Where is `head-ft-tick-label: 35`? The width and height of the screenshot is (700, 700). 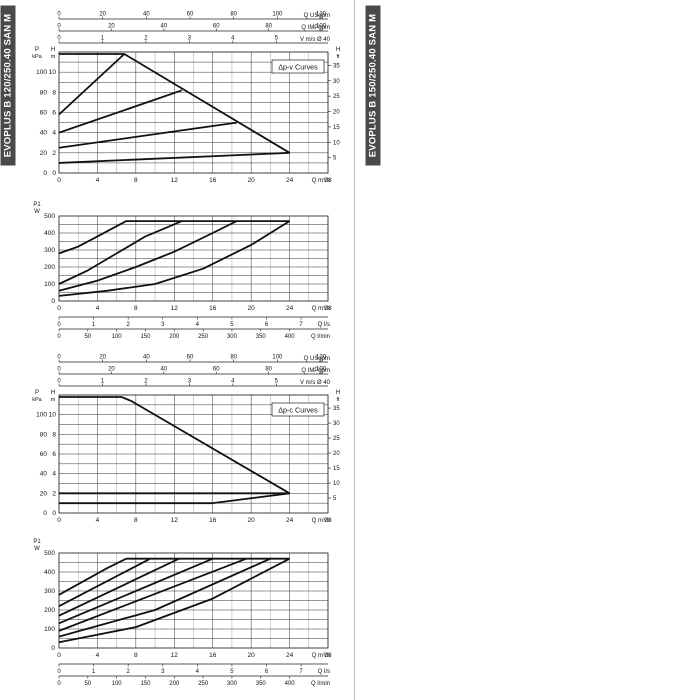 head-ft-tick-label: 35 is located at coordinates (336, 409).